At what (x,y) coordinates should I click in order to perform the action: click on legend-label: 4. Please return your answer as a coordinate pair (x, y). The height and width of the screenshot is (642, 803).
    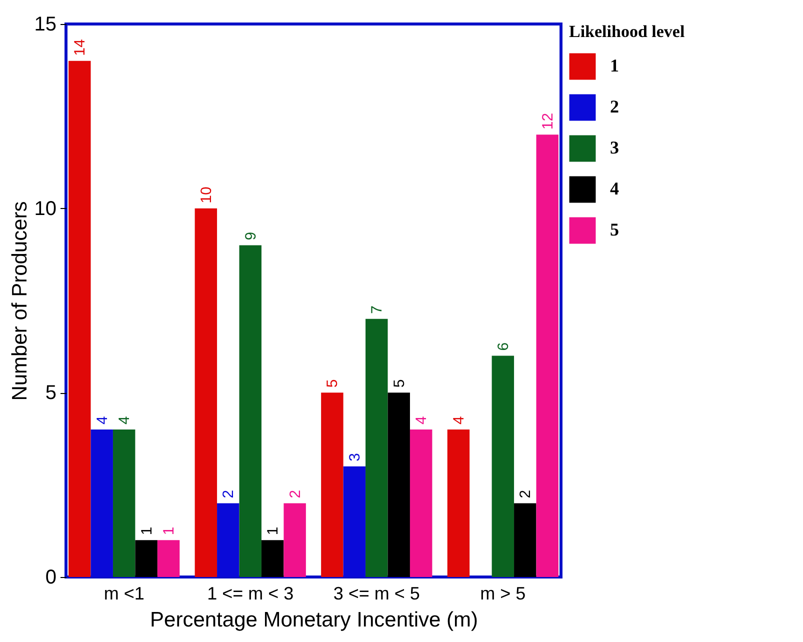
    Looking at the image, I should click on (614, 188).